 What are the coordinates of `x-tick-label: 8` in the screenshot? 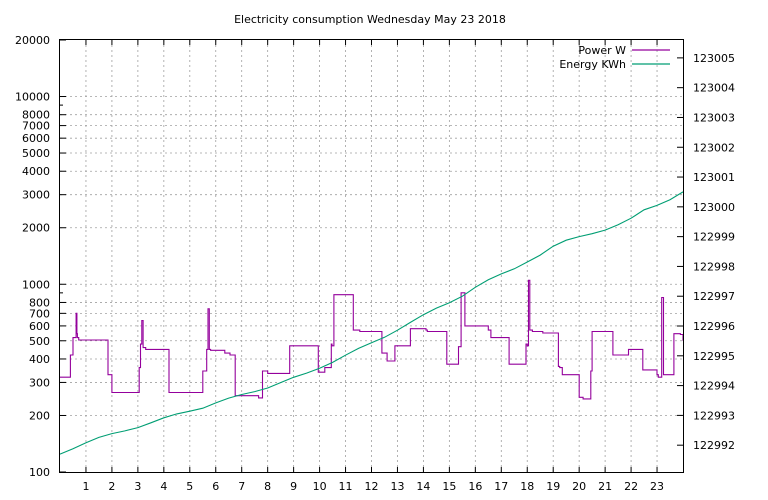 It's located at (267, 486).